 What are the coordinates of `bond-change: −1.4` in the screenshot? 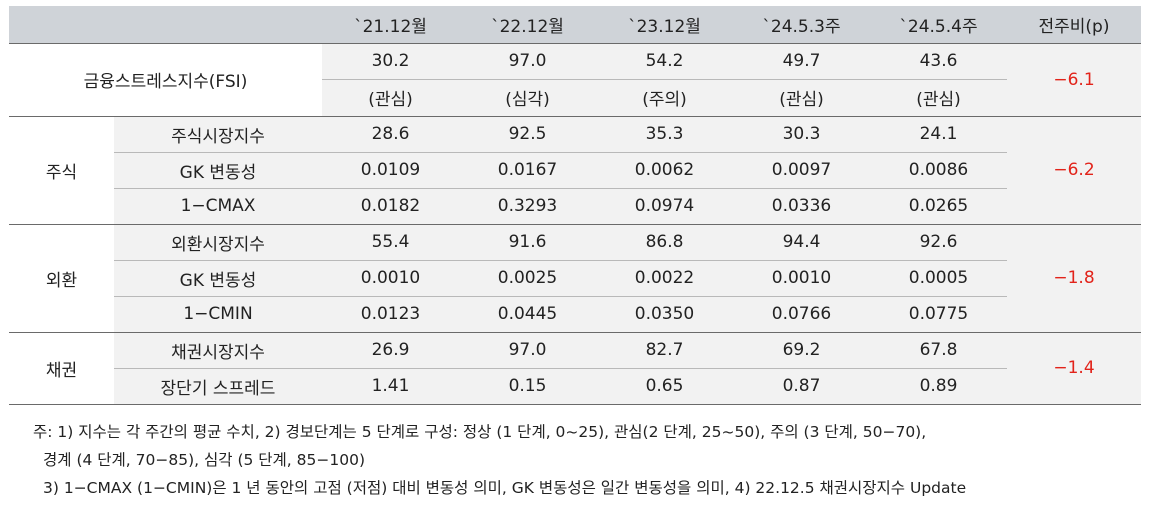 It's located at (1074, 368).